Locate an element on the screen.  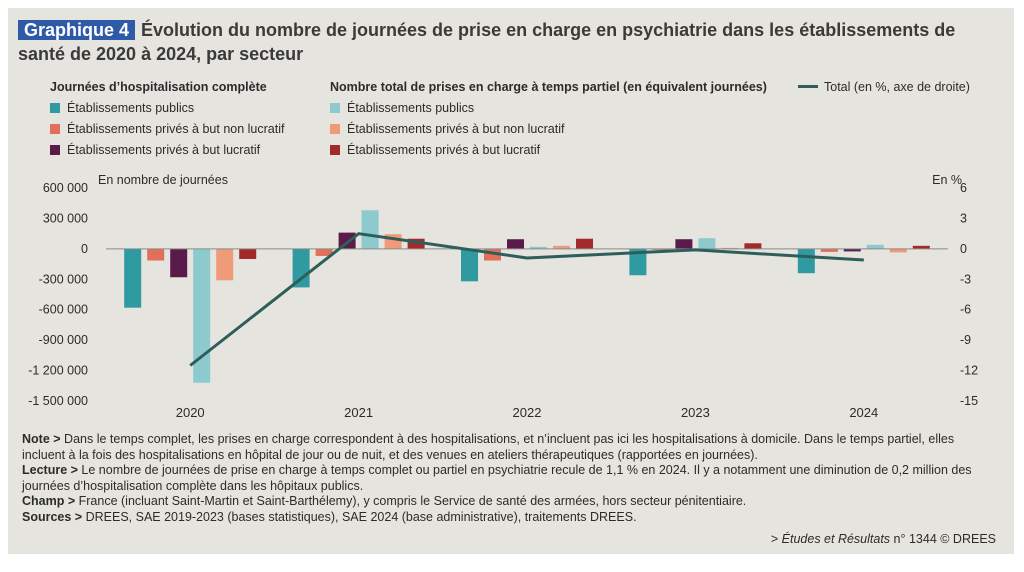
x-axis-labels: 2020 2021 2022 2023 2024 is located at coordinates (527, 412).